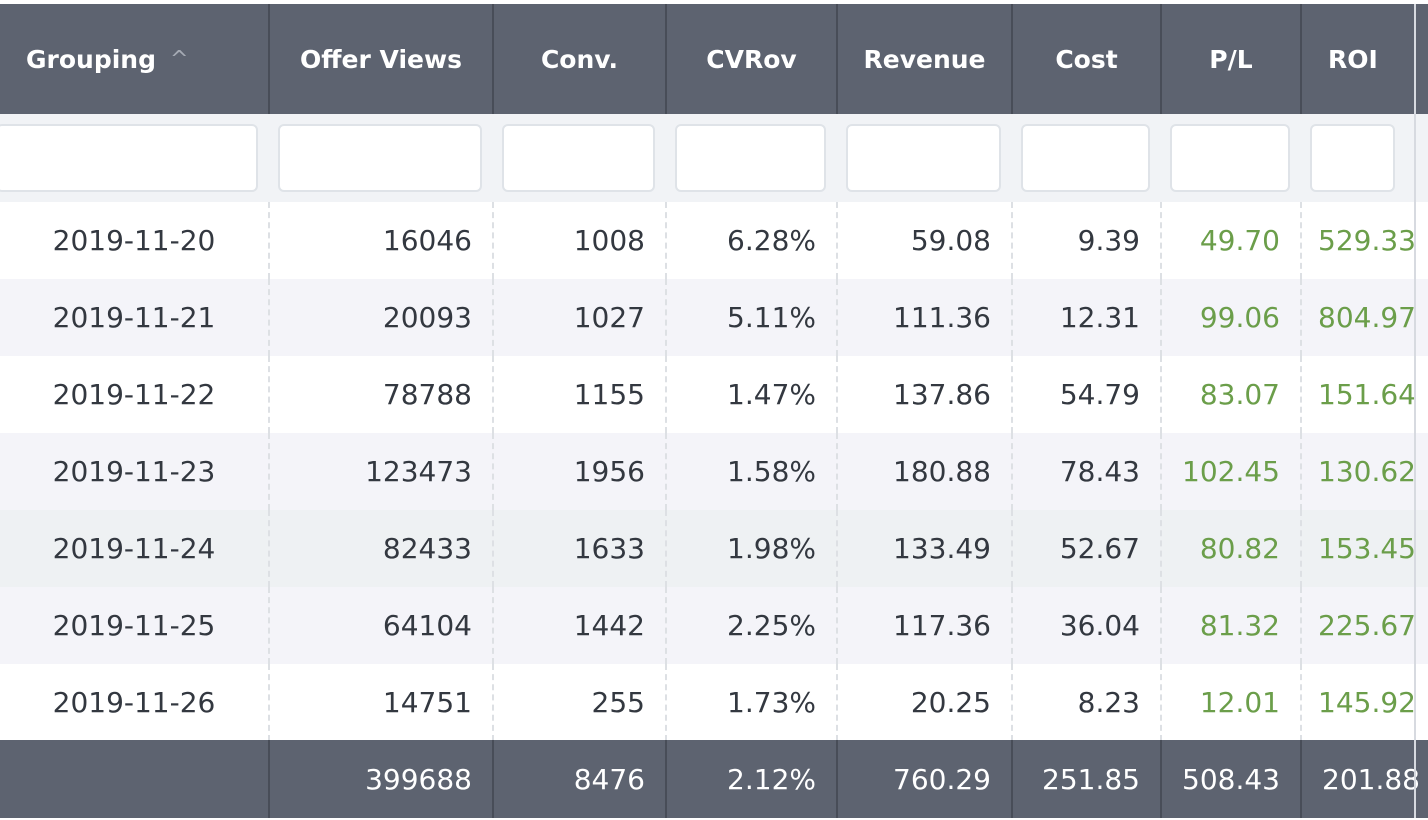 The height and width of the screenshot is (820, 1428). What do you see at coordinates (1364, 317) in the screenshot?
I see `cell-roi: 804.97` at bounding box center [1364, 317].